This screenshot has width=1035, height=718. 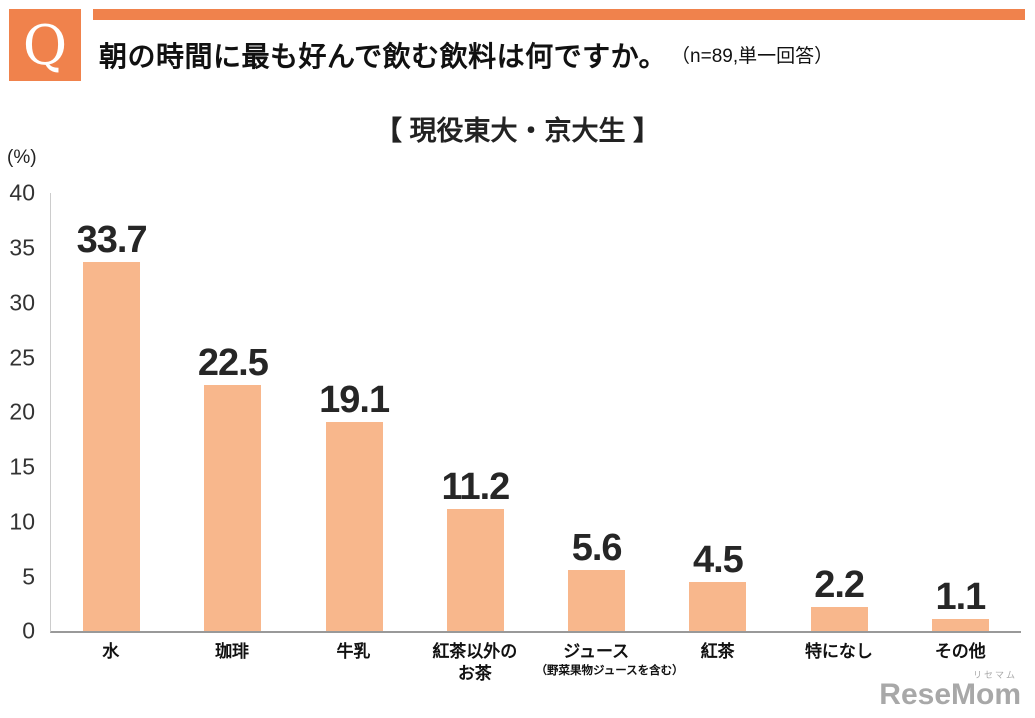 What do you see at coordinates (22, 357) in the screenshot?
I see `y-tick-label: 25` at bounding box center [22, 357].